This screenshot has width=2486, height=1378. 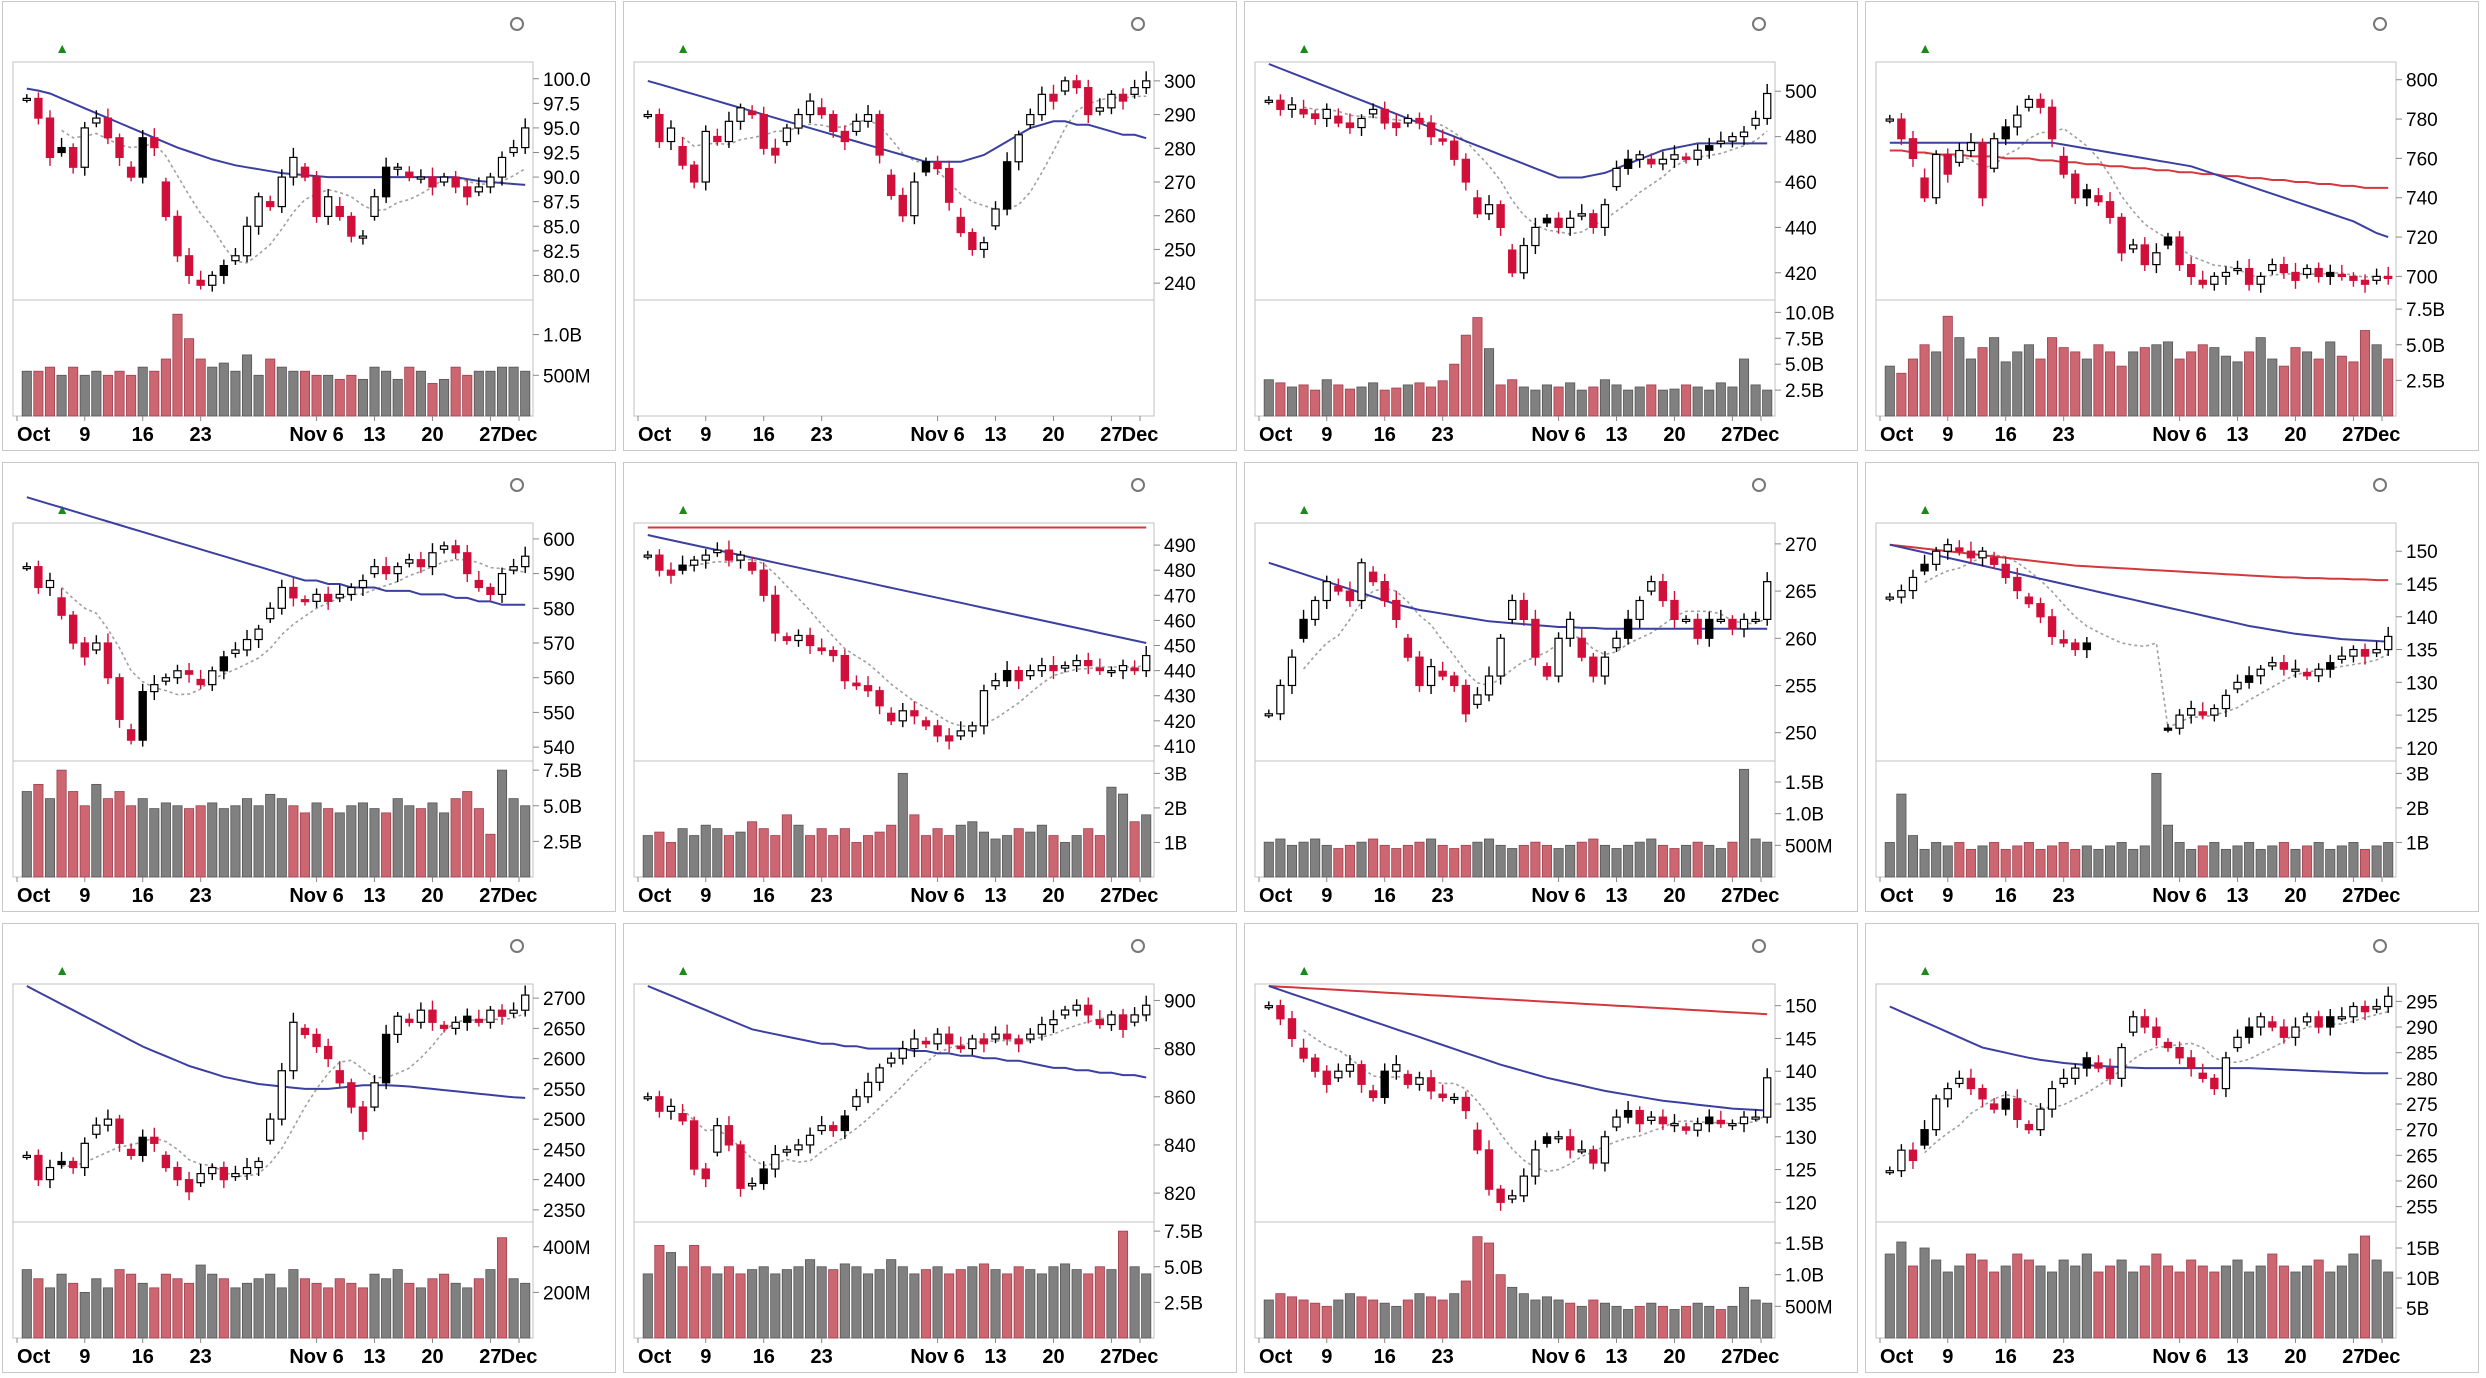 What do you see at coordinates (2139, 1040) in the screenshot?
I see `ma-blue-line` at bounding box center [2139, 1040].